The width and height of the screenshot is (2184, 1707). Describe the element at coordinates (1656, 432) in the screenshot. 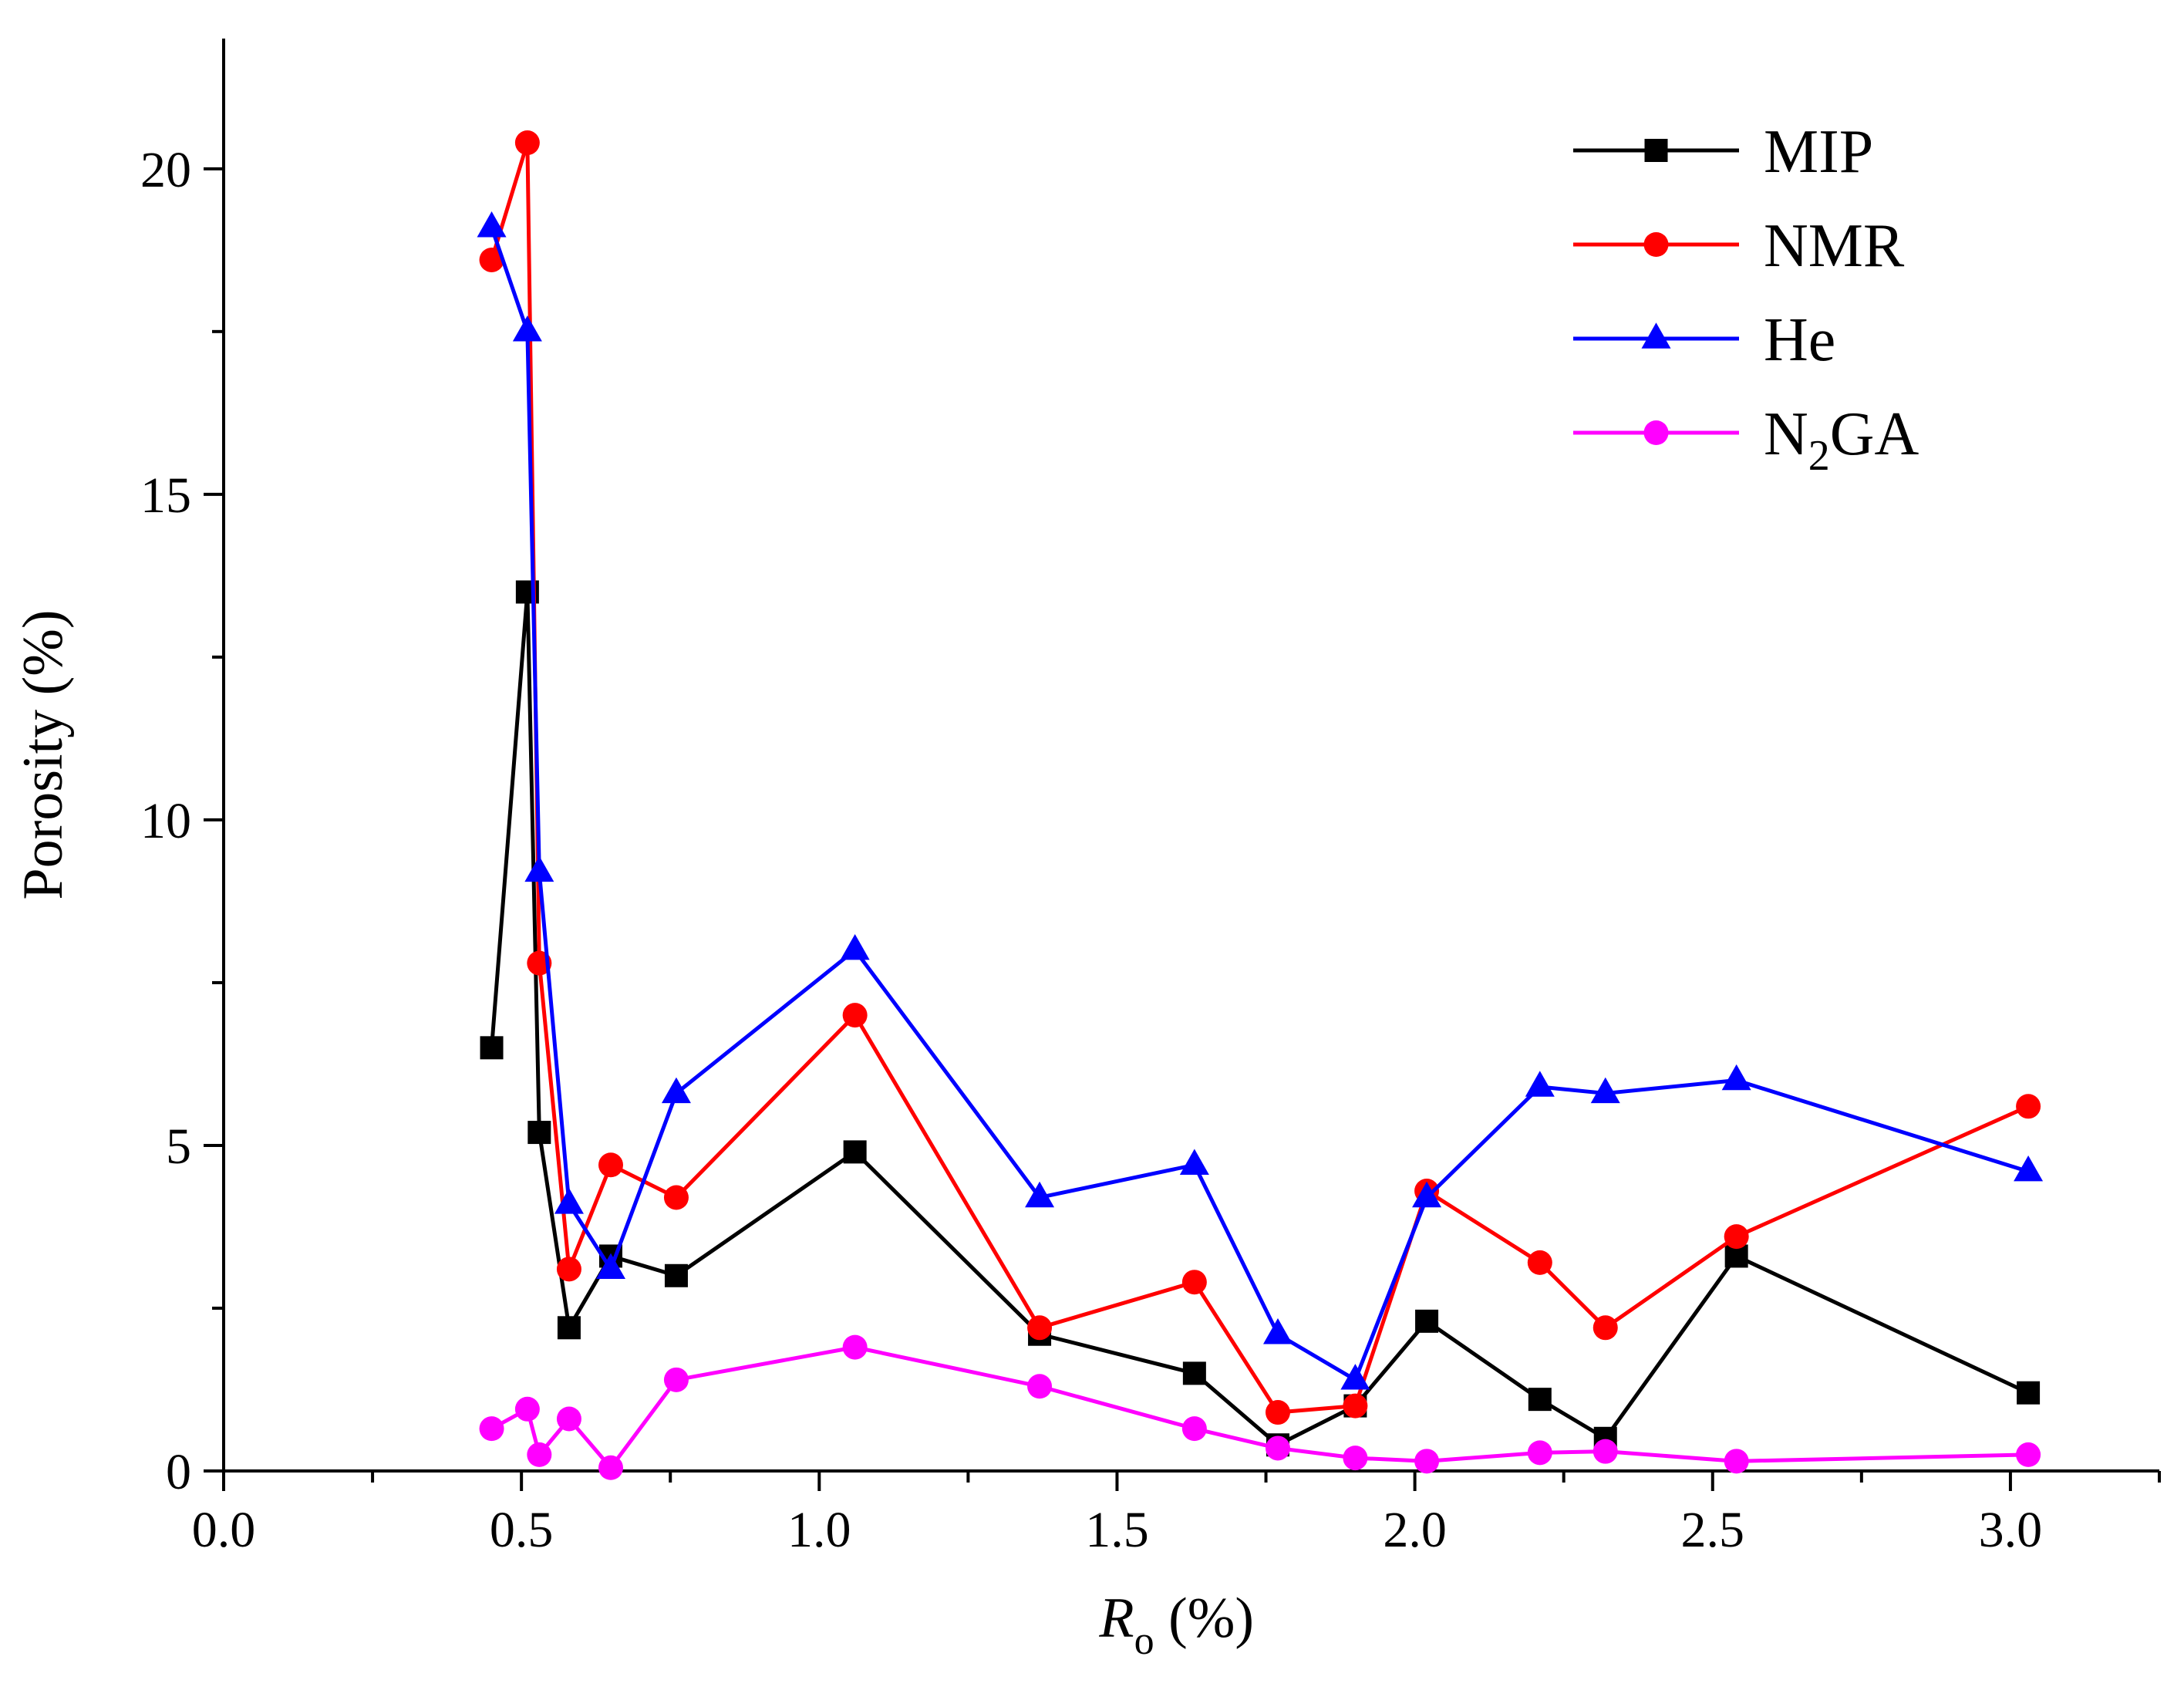

I see `legend-swatch-marker-n2ga` at that location.